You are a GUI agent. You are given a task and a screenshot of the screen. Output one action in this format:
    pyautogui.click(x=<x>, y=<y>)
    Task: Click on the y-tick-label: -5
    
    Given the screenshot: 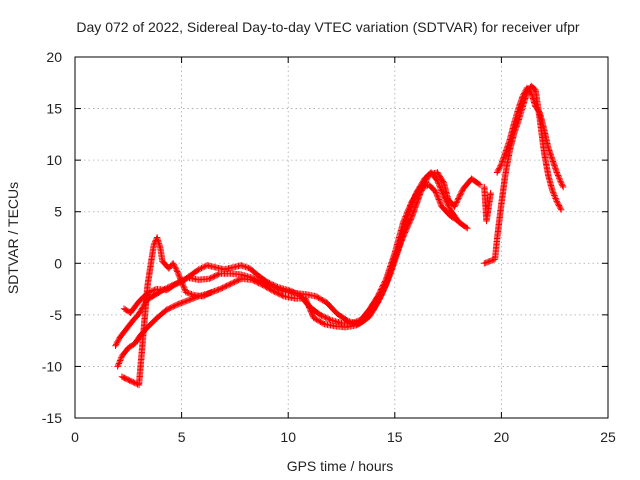 What is the action you would take?
    pyautogui.click(x=56, y=315)
    